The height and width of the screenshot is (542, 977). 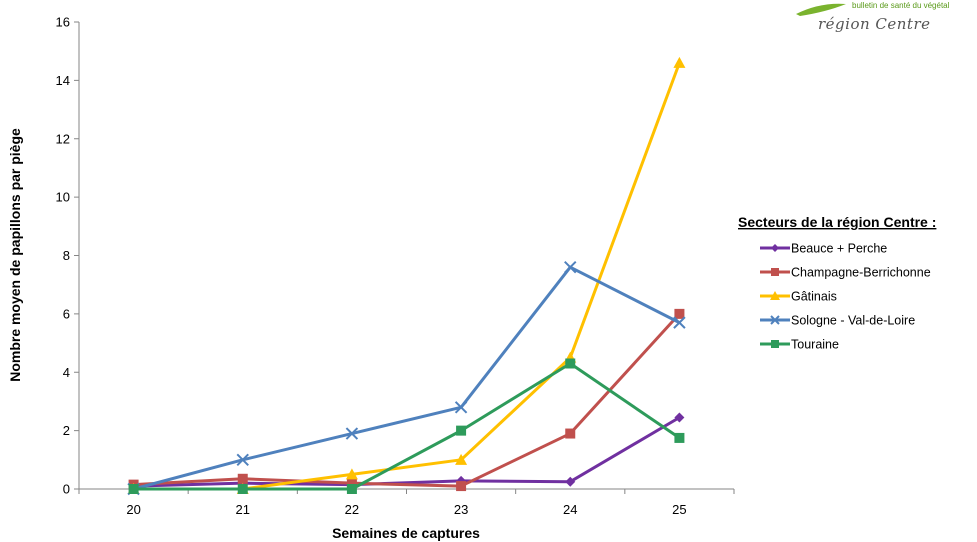 I want to click on y-tick-label: 14, so click(x=63, y=80).